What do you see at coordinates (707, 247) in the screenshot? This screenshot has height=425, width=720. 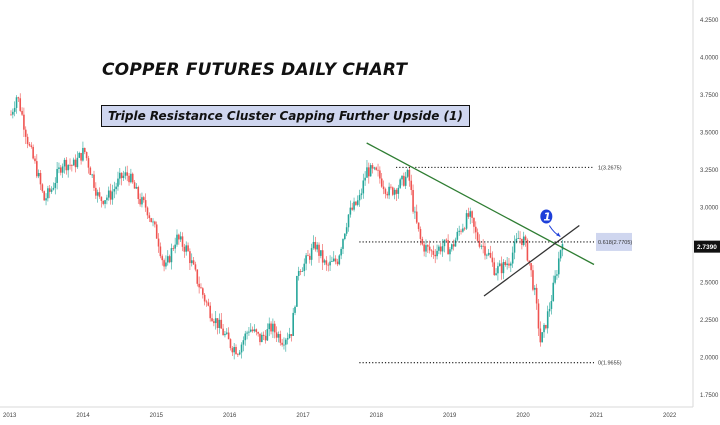 I see `current-price-label: 2.7390` at bounding box center [707, 247].